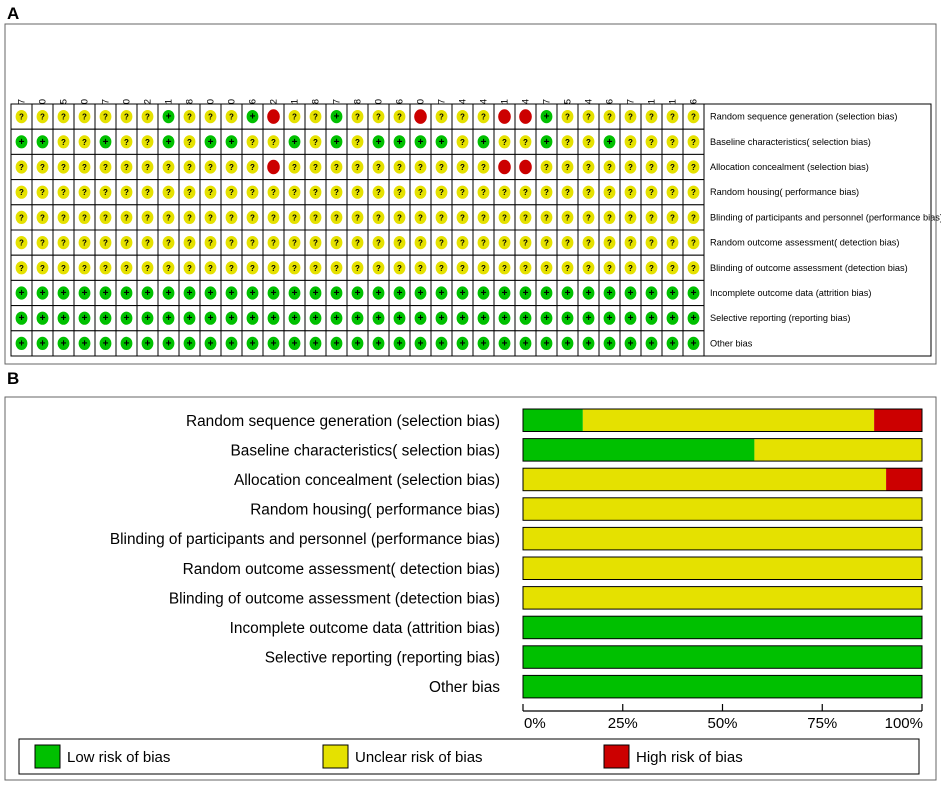 The width and height of the screenshot is (941, 792). I want to click on legend-swatch-unclear, so click(335, 756).